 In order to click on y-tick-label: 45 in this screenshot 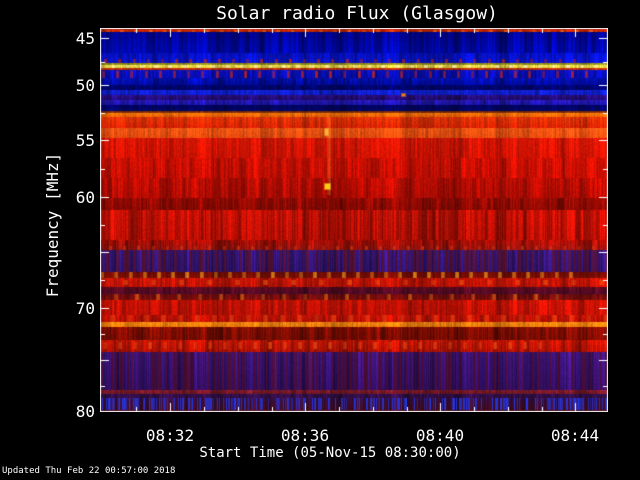, I will do `click(85, 38)`.